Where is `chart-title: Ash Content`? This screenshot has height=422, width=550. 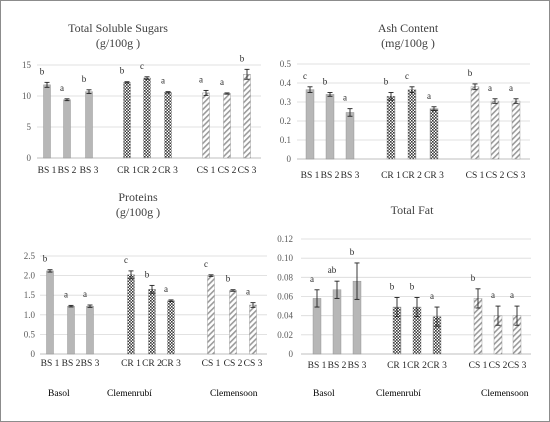
chart-title: Ash Content is located at coordinates (408, 28).